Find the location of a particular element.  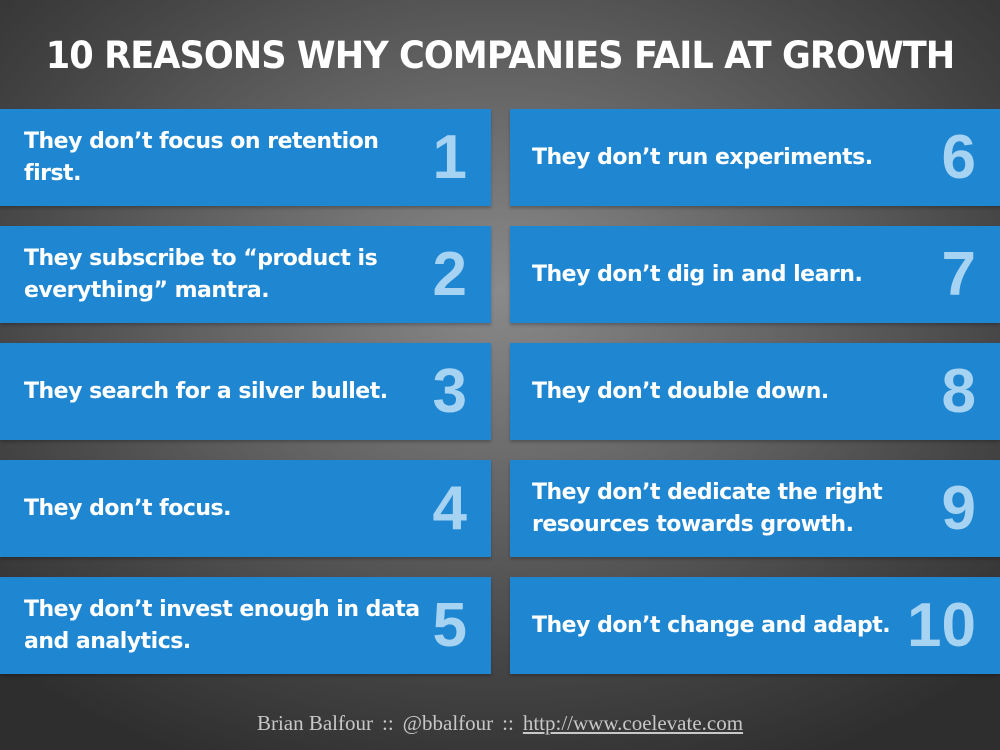

reason-text: They don’t double down. is located at coordinates (680, 391).